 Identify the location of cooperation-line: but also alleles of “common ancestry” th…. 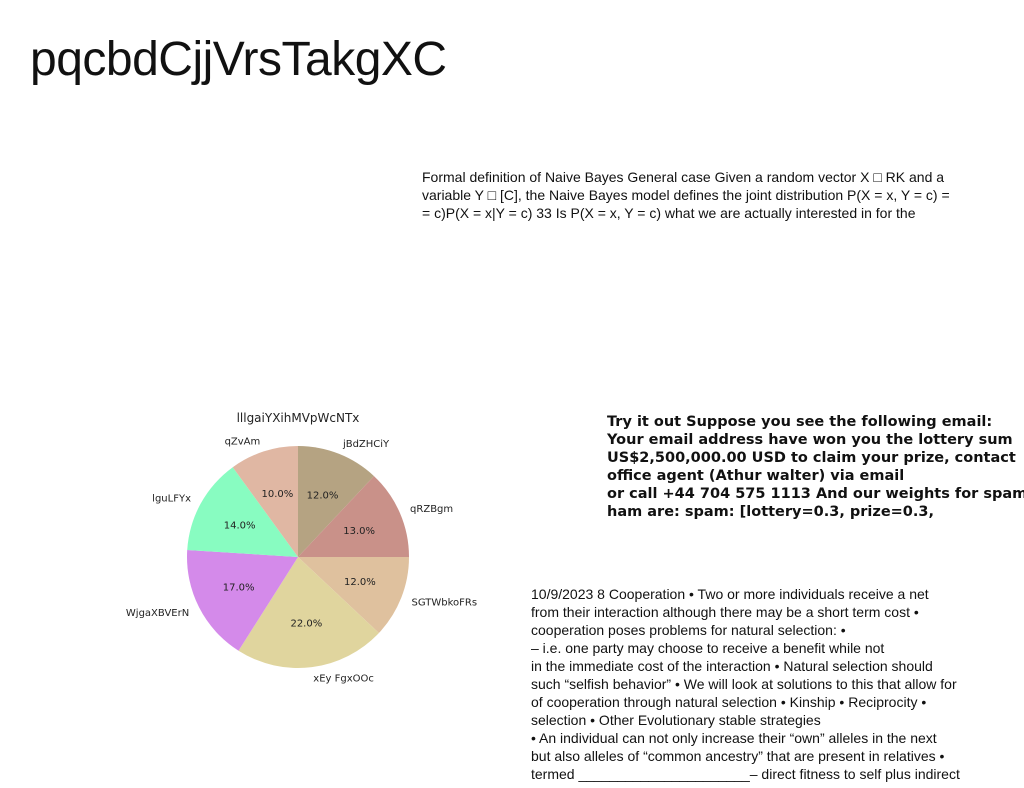
(738, 756).